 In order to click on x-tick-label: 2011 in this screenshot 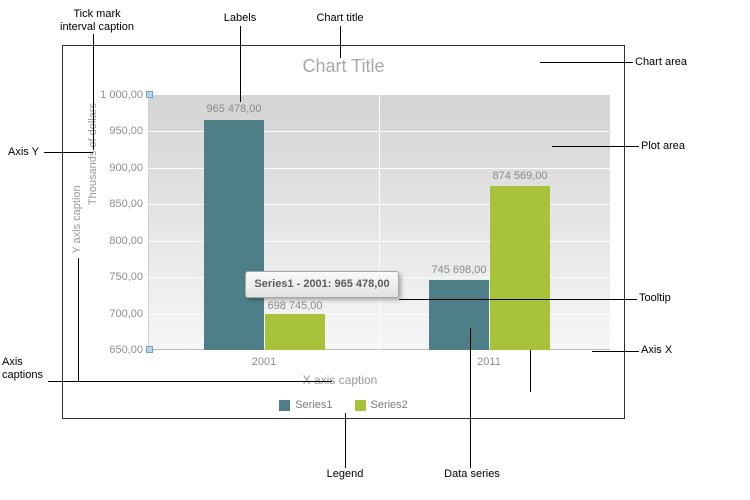, I will do `click(489, 362)`.